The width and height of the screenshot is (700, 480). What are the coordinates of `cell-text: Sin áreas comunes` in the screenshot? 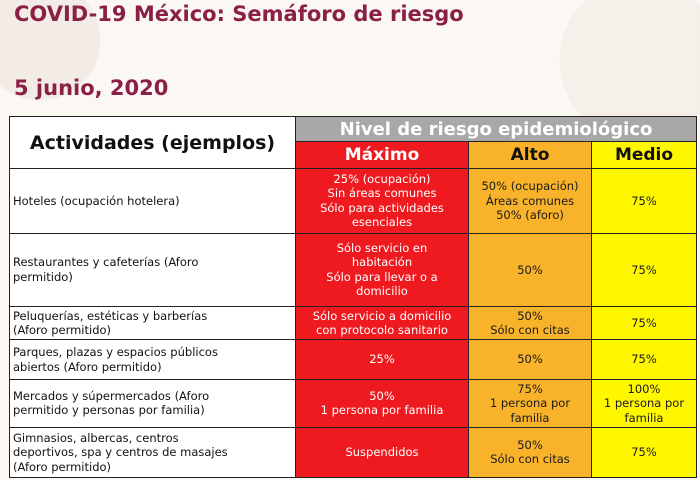 It's located at (382, 193).